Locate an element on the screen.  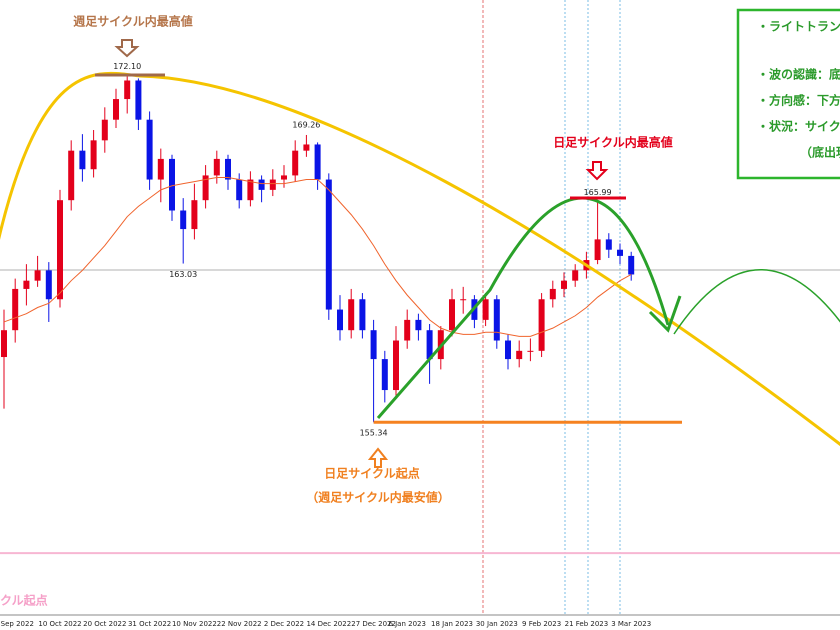
x-tick-label: 6 Jan 2023 is located at coordinates (407, 624).